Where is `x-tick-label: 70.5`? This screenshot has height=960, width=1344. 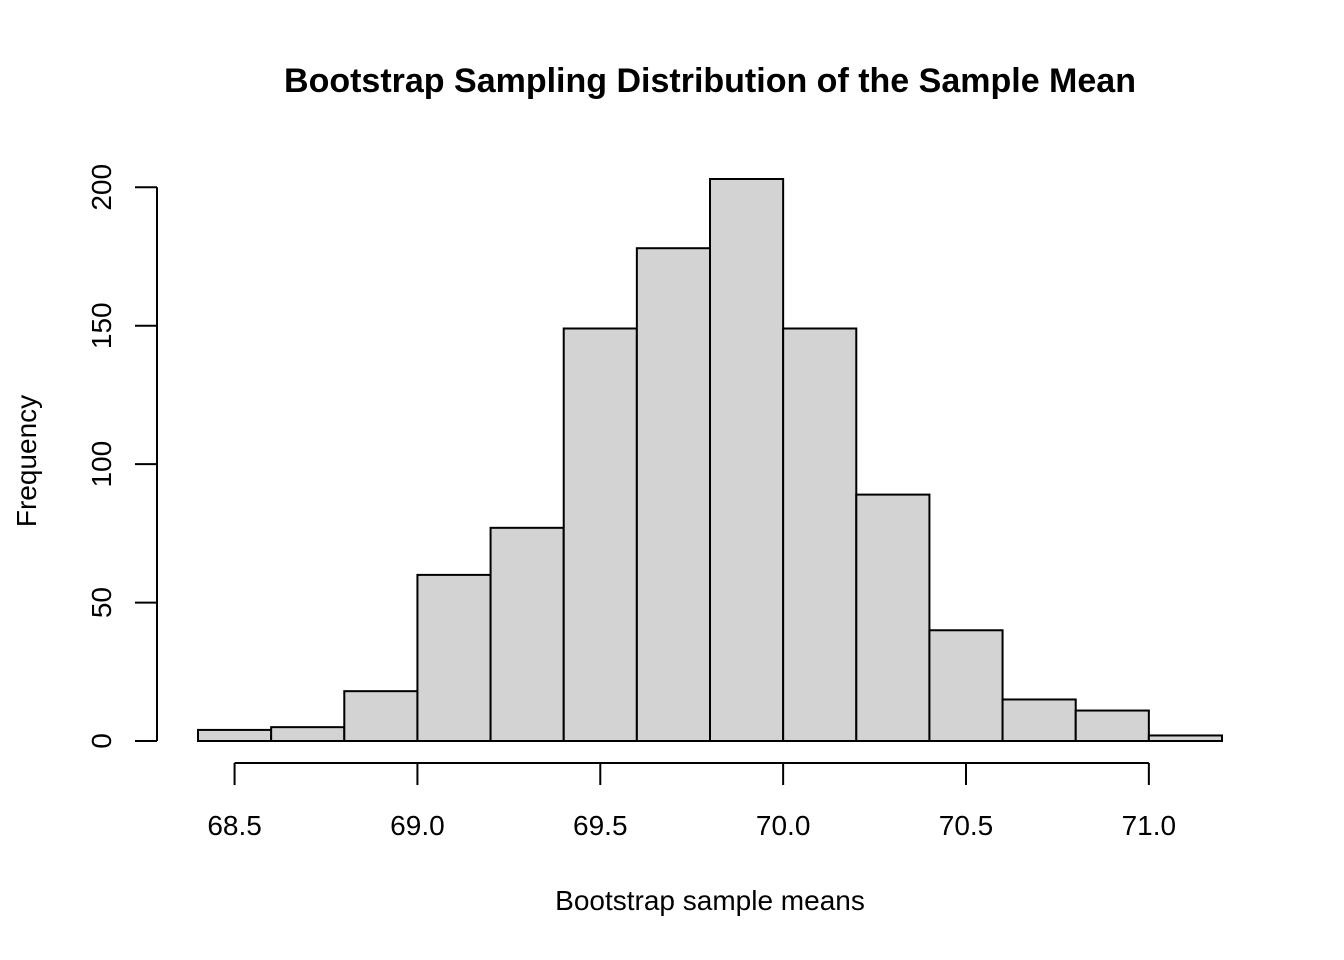 x-tick-label: 70.5 is located at coordinates (966, 825).